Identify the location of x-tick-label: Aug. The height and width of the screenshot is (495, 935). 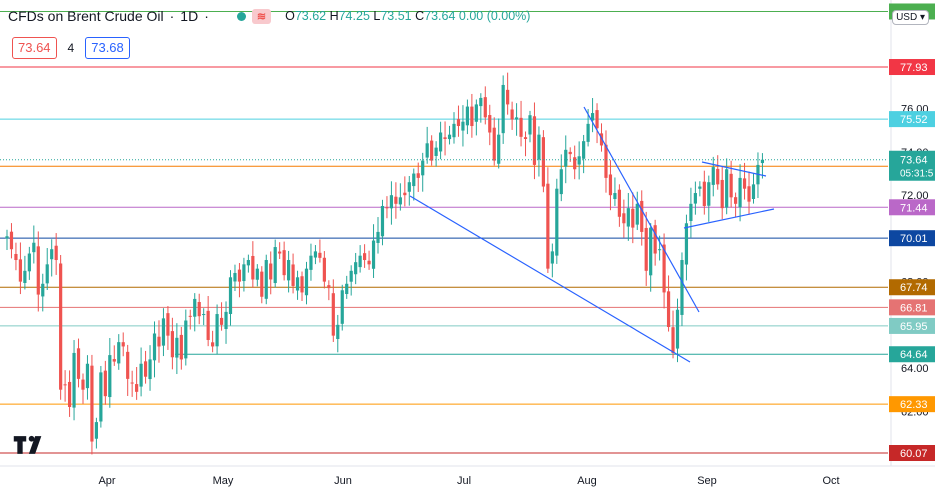
(587, 481).